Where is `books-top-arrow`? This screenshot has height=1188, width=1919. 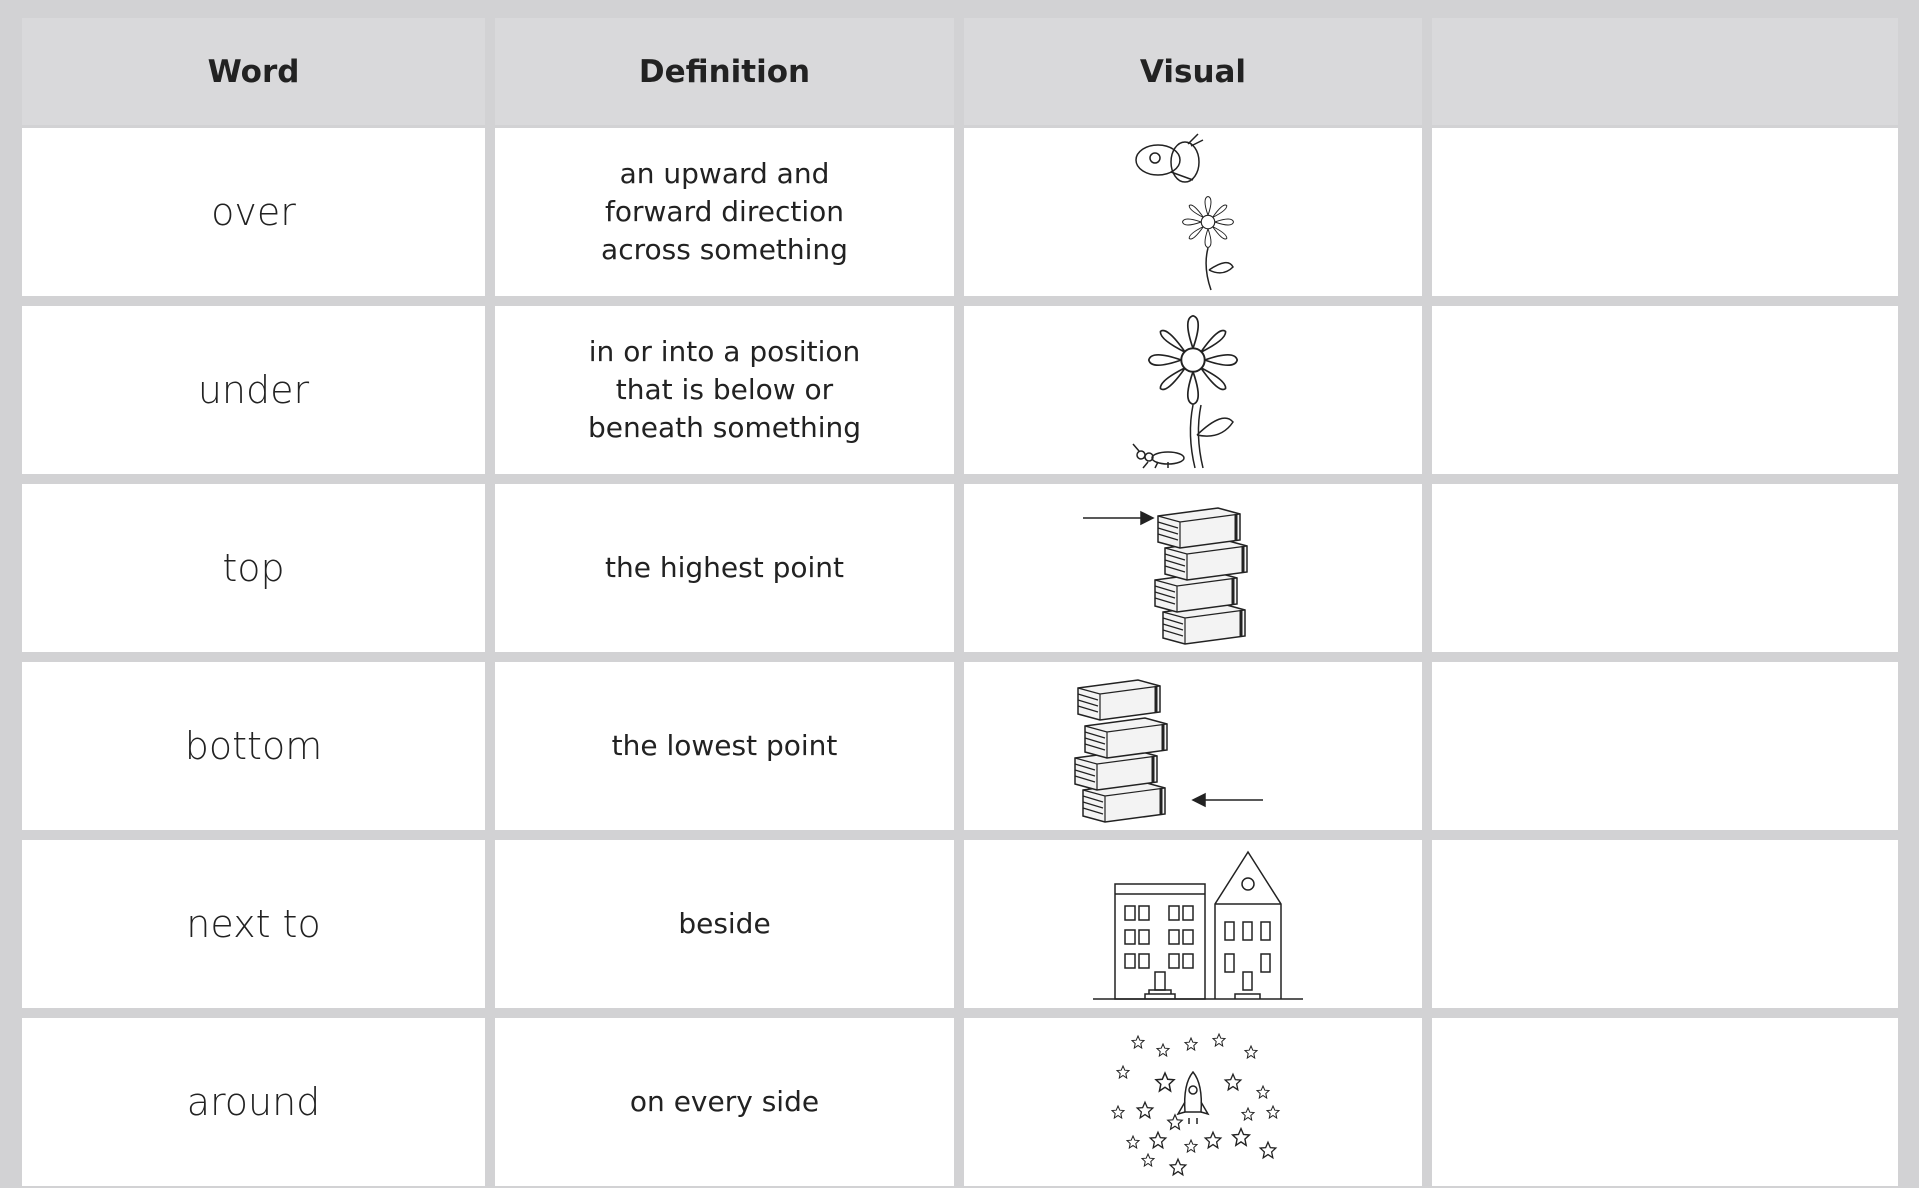 books-top-arrow is located at coordinates (1166, 576).